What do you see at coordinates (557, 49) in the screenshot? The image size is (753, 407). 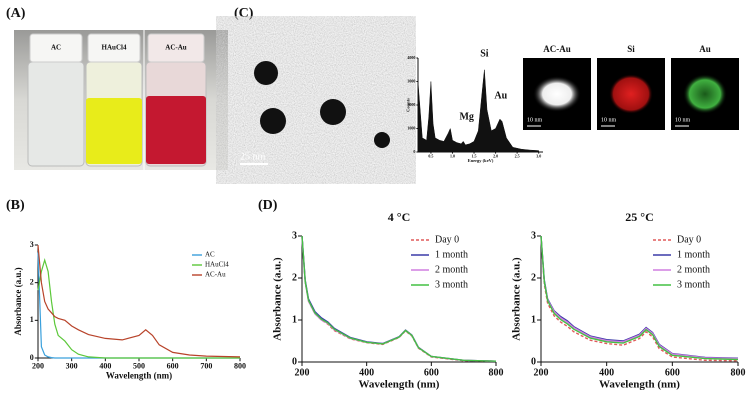 I see `map-label: AC-Au` at bounding box center [557, 49].